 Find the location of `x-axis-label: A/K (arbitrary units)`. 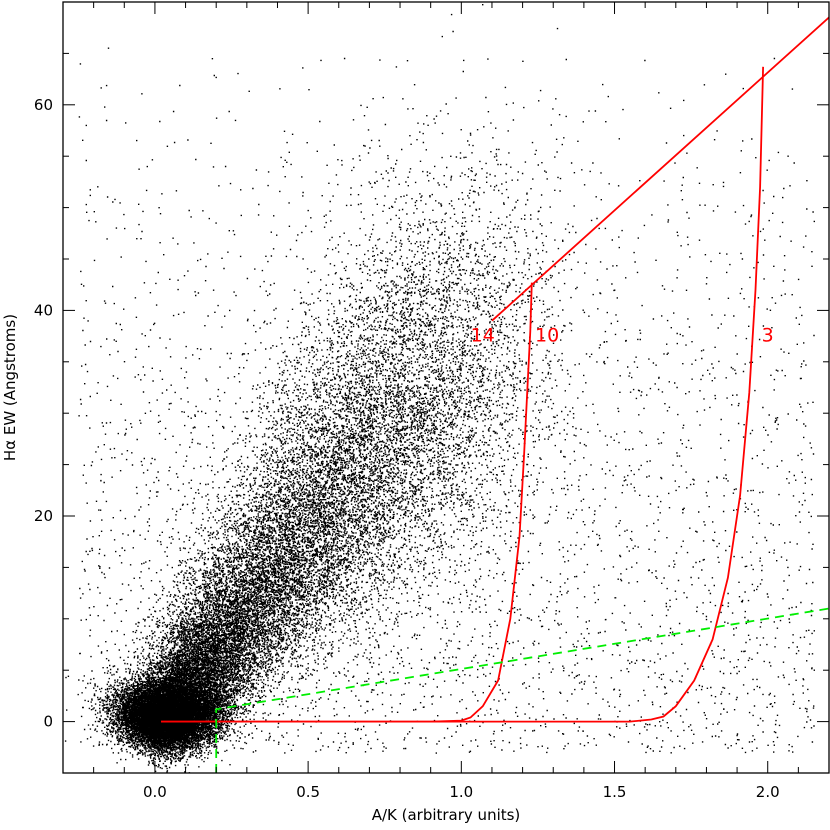

x-axis-label: A/K (arbitrary units) is located at coordinates (446, 815).